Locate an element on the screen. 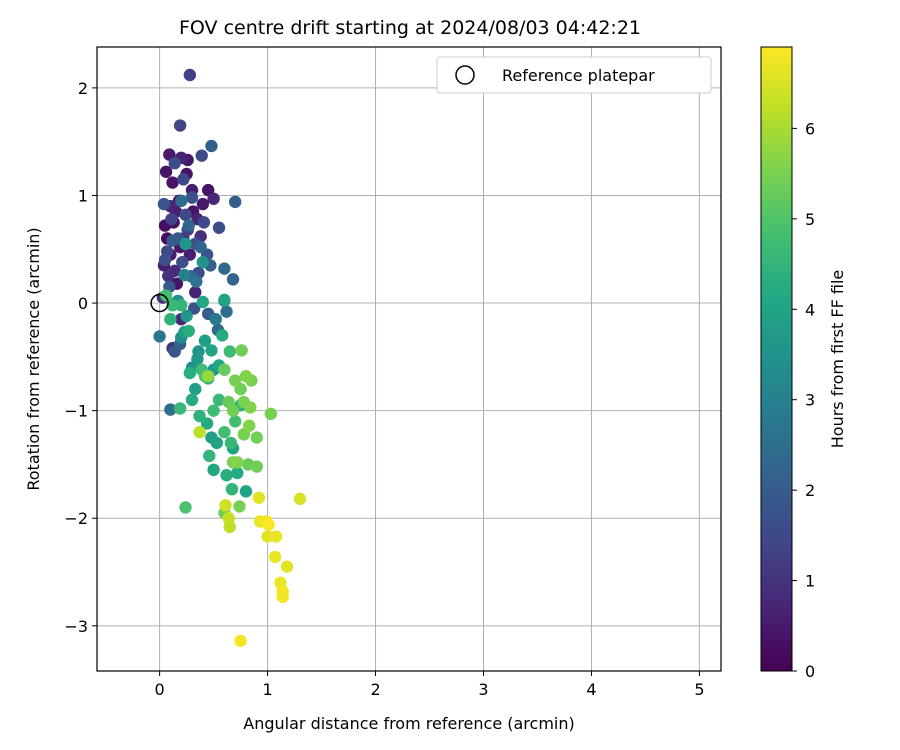 The height and width of the screenshot is (750, 900). colorbar-tick-label: 0 is located at coordinates (810, 671).